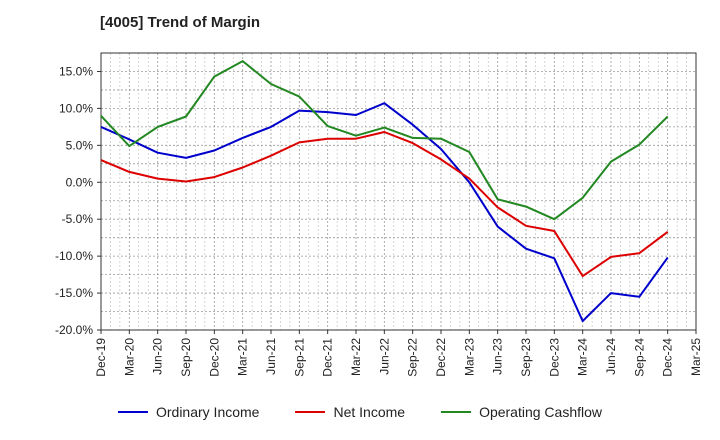 Image resolution: width=720 pixels, height=440 pixels. Describe the element at coordinates (74, 256) in the screenshot. I see `y-tick-label: -10.0%` at that location.